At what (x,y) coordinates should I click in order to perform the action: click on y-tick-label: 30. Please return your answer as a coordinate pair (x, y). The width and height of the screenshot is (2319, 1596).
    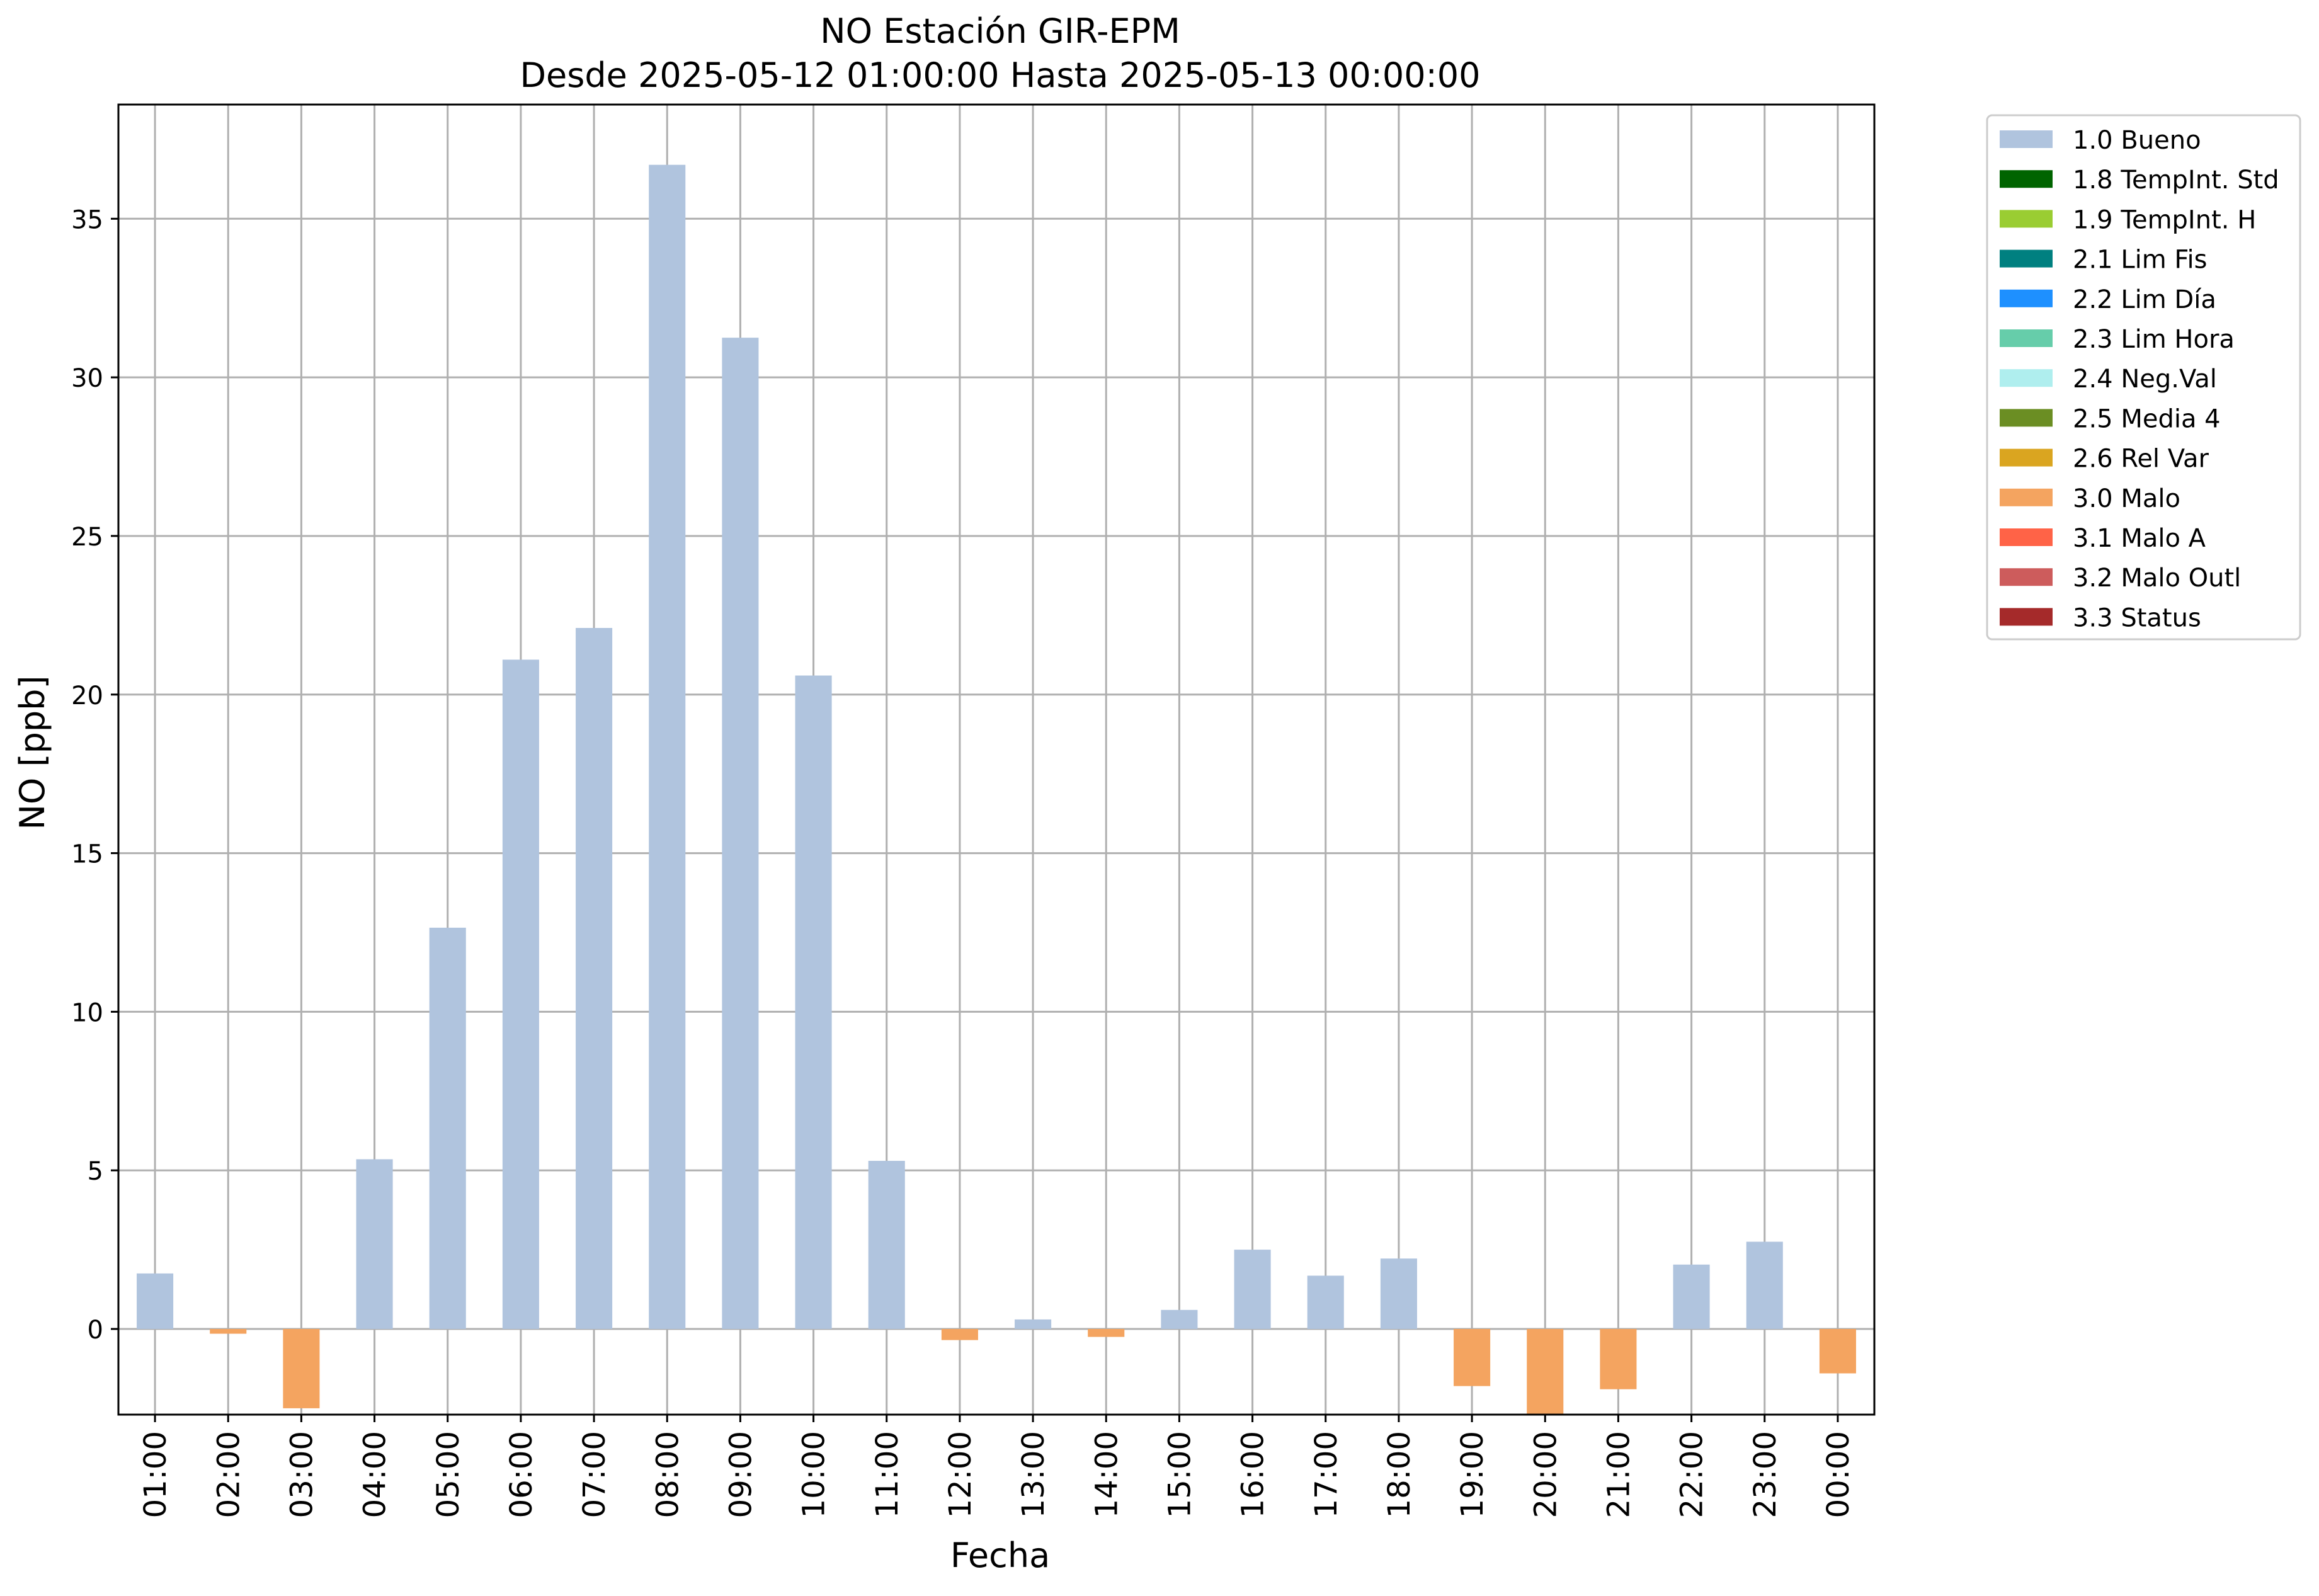
    Looking at the image, I should click on (87, 378).